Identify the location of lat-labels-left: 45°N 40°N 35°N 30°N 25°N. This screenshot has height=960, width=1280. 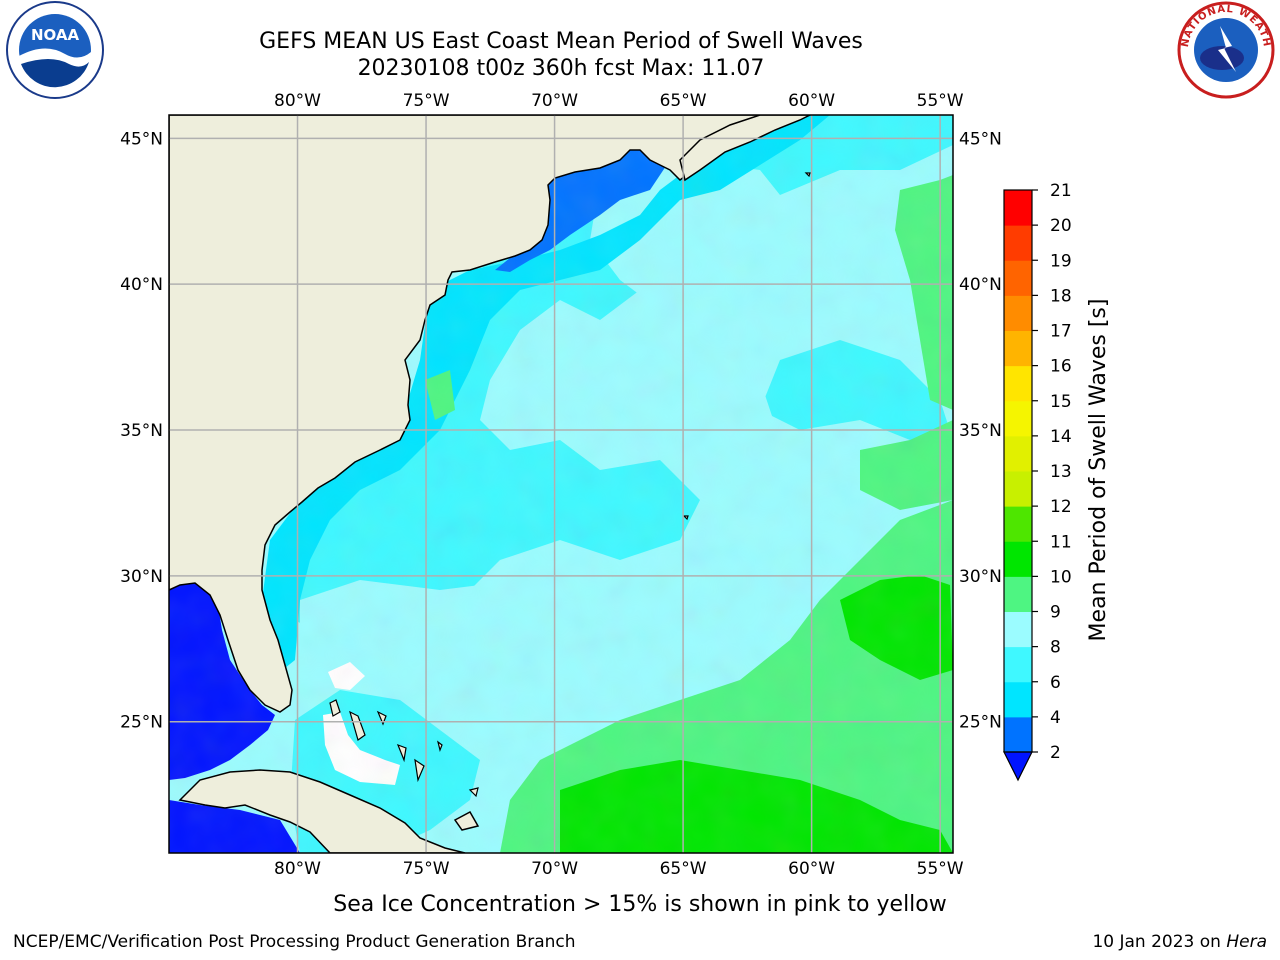
(141, 430).